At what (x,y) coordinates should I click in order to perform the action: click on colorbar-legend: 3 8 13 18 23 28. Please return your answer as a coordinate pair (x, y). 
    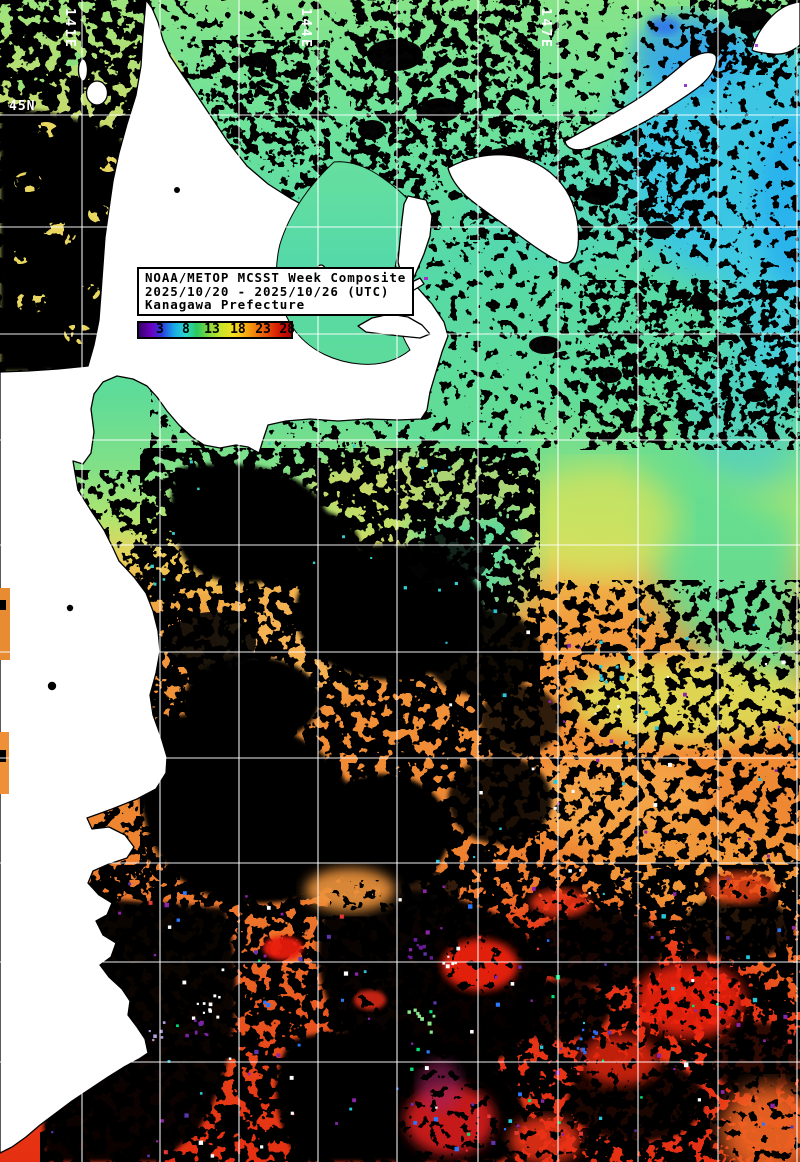
    Looking at the image, I should click on (216, 330).